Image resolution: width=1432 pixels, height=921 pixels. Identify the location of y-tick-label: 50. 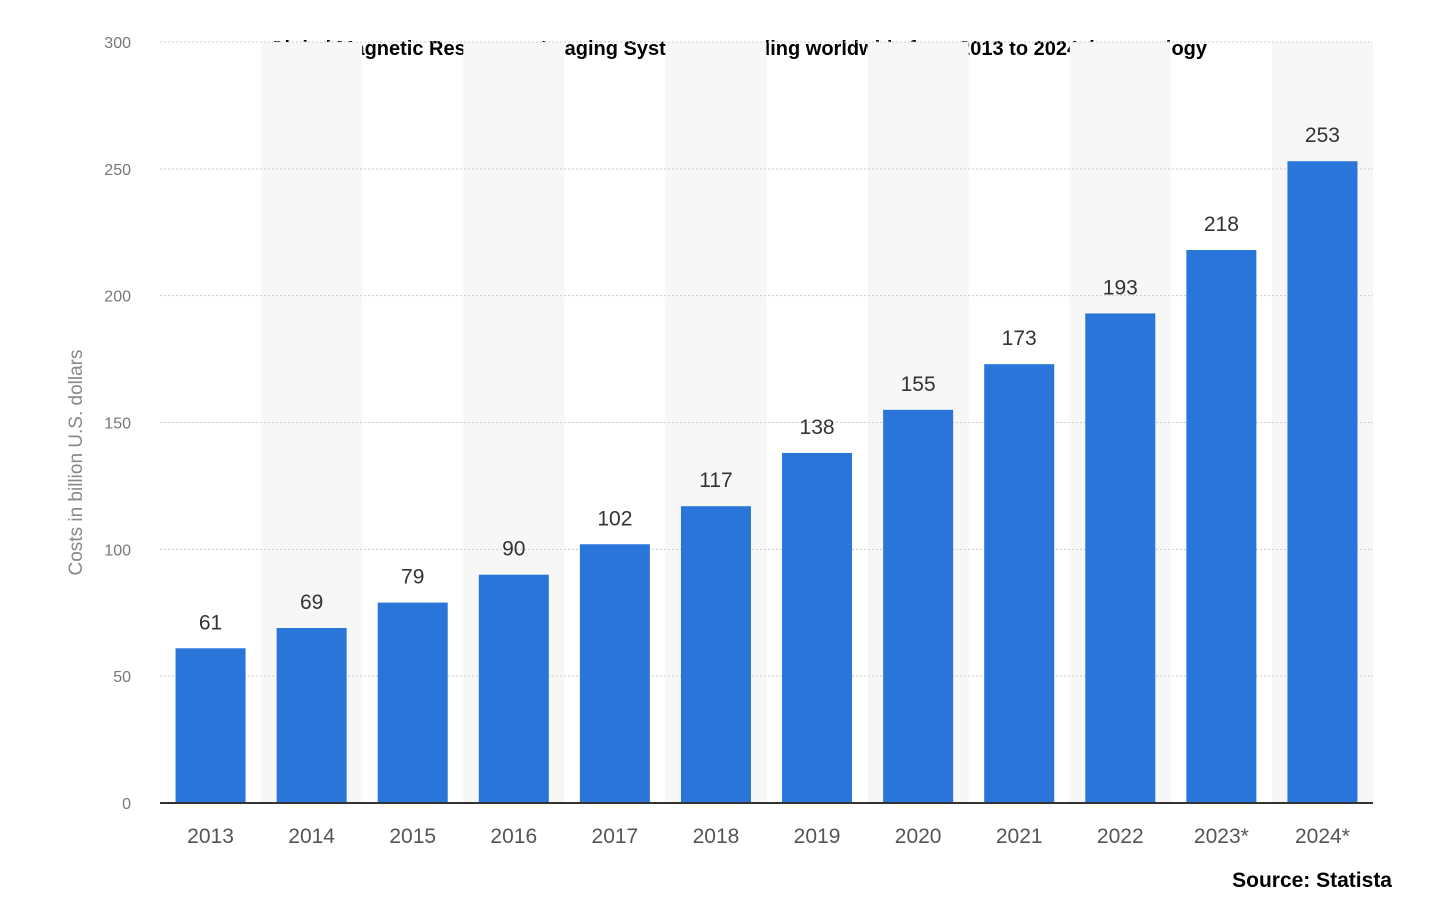
(122, 677).